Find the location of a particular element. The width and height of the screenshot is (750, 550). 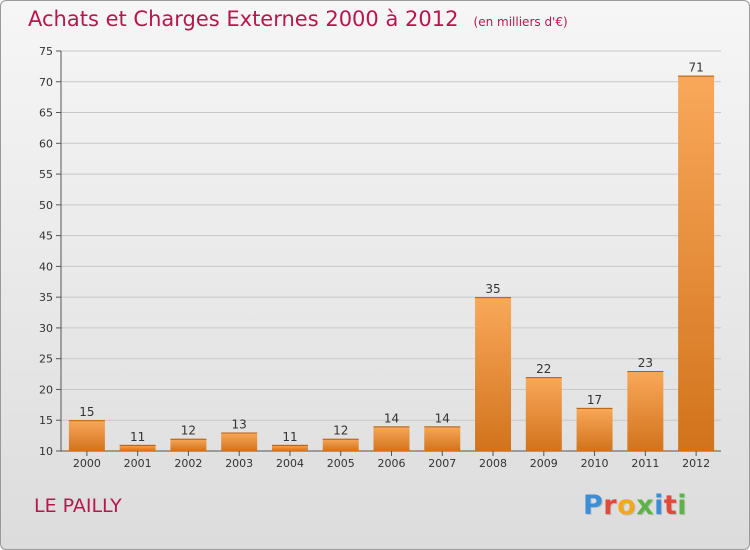

bar-2003 is located at coordinates (239, 441).